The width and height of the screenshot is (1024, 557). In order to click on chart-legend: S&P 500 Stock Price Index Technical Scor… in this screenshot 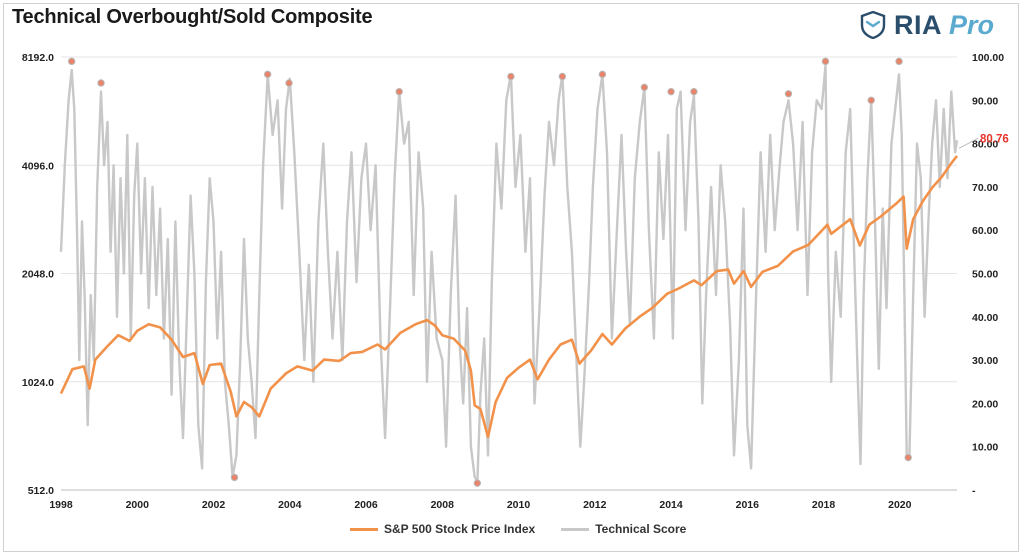, I will do `click(531, 529)`.